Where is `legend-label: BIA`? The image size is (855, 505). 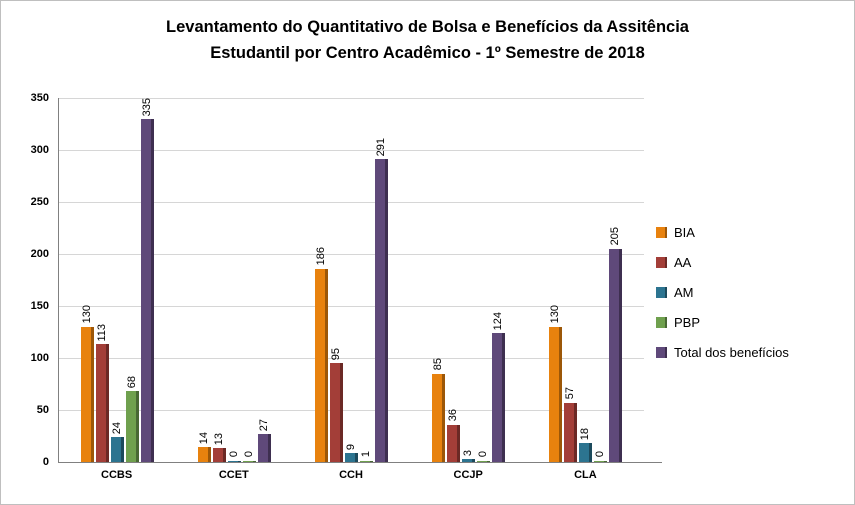 legend-label: BIA is located at coordinates (684, 232).